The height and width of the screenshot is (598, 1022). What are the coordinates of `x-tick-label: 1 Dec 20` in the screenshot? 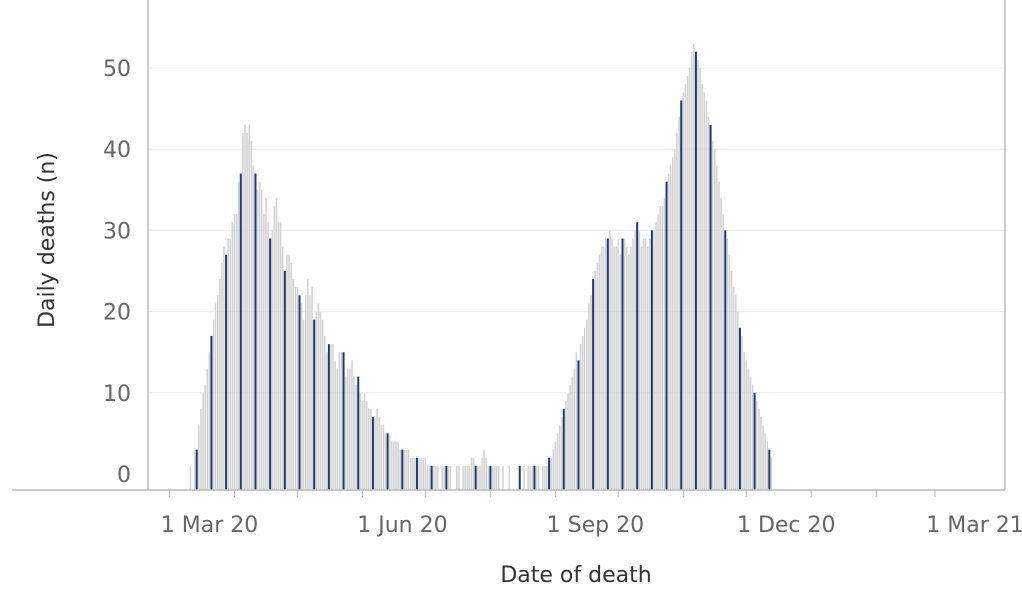 It's located at (786, 525).